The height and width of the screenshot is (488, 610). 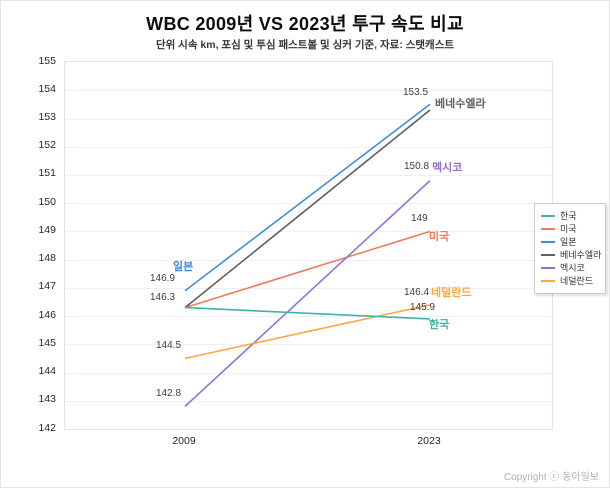 What do you see at coordinates (47, 371) in the screenshot?
I see `y-tick-label: 144` at bounding box center [47, 371].